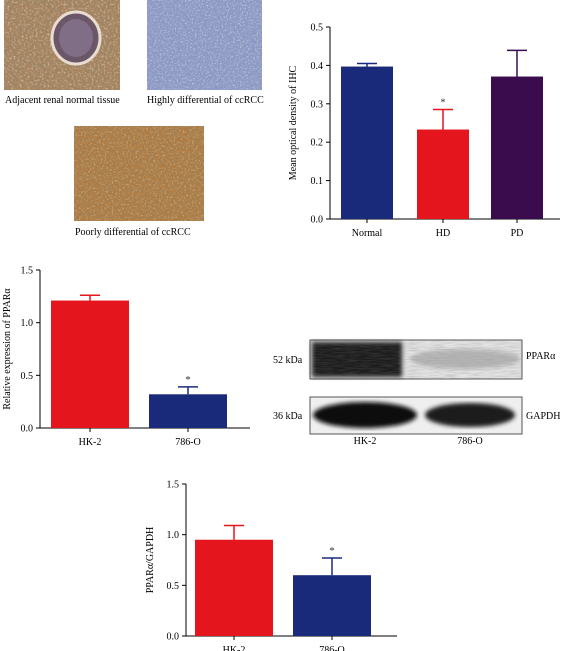 Image resolution: width=564 pixels, height=651 pixels. I want to click on x-tick-label: HD, so click(443, 233).